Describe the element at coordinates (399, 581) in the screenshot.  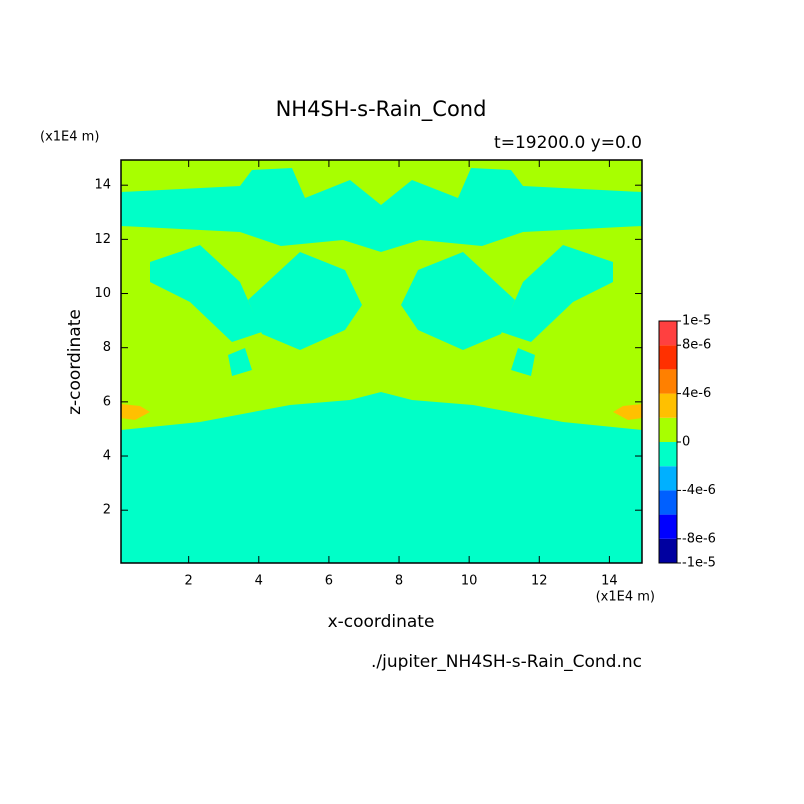
I see `x-tick-label: 8` at that location.